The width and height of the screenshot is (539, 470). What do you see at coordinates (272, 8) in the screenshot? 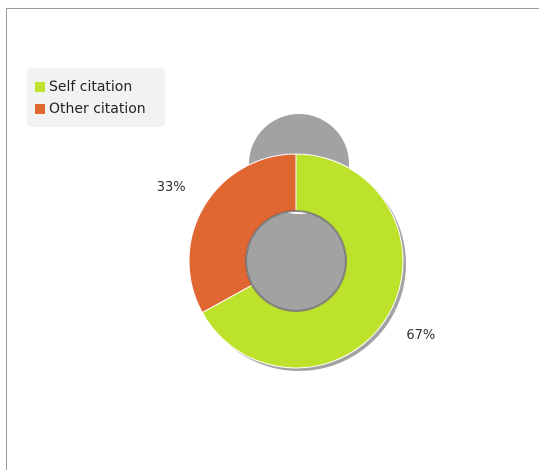
I see `chart-frame-top-border` at bounding box center [272, 8].